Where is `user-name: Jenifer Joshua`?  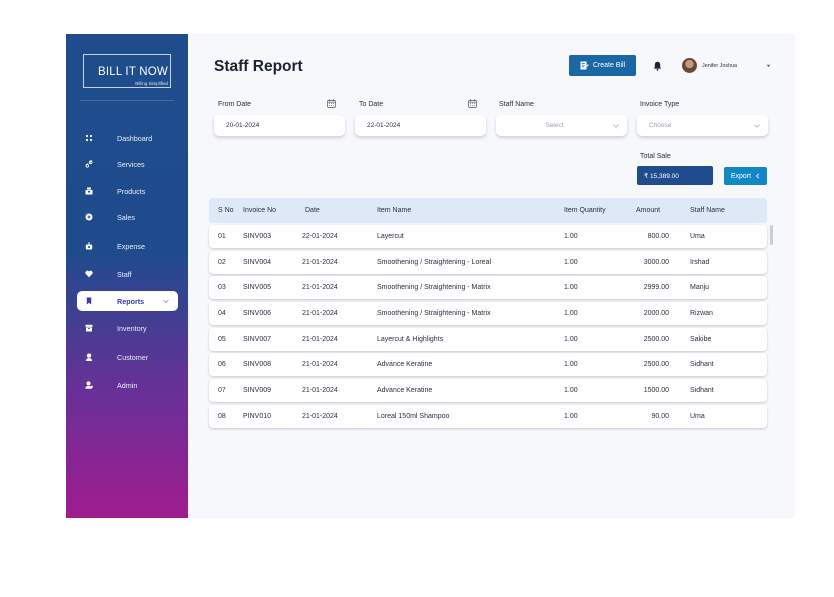
user-name: Jenifer Joshua is located at coordinates (720, 66).